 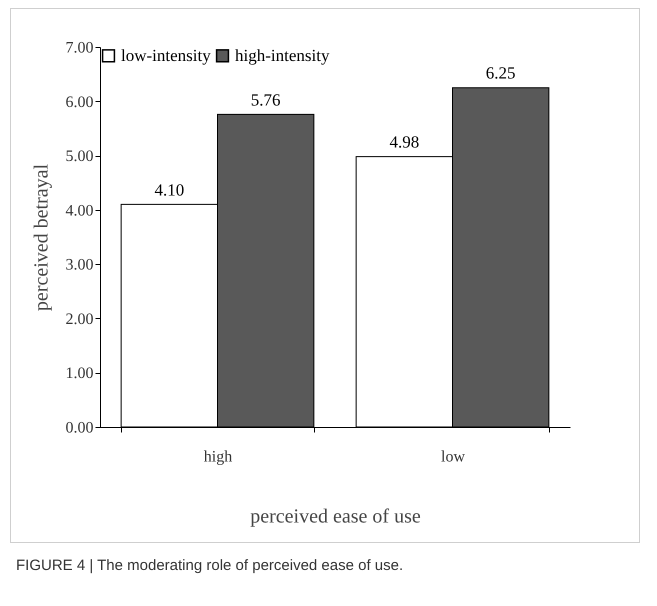 What do you see at coordinates (282, 55) in the screenshot?
I see `legend-label: high-intensity` at bounding box center [282, 55].